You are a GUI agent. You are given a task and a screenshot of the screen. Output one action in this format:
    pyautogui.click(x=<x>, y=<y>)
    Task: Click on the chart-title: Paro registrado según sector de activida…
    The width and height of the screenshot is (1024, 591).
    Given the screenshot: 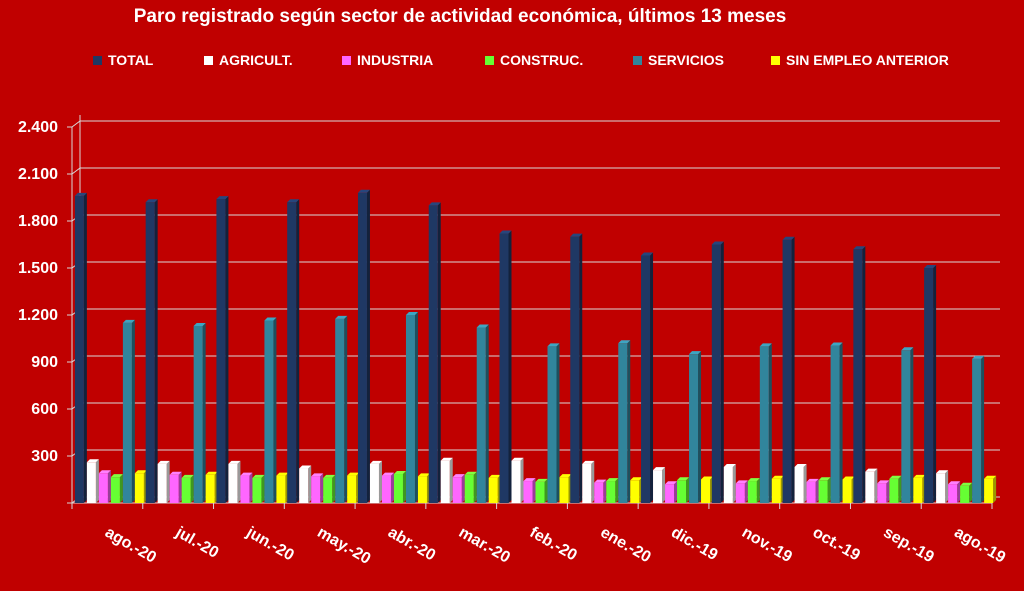 What is the action you would take?
    pyautogui.click(x=460, y=16)
    